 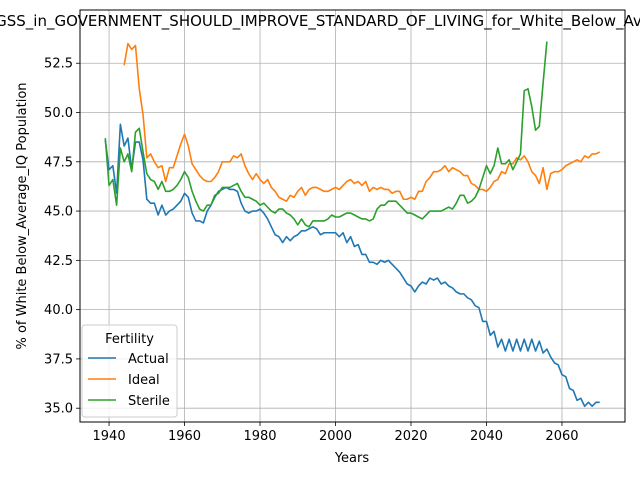 What do you see at coordinates (58, 162) in the screenshot?
I see `y-tick-label: 47.5` at bounding box center [58, 162].